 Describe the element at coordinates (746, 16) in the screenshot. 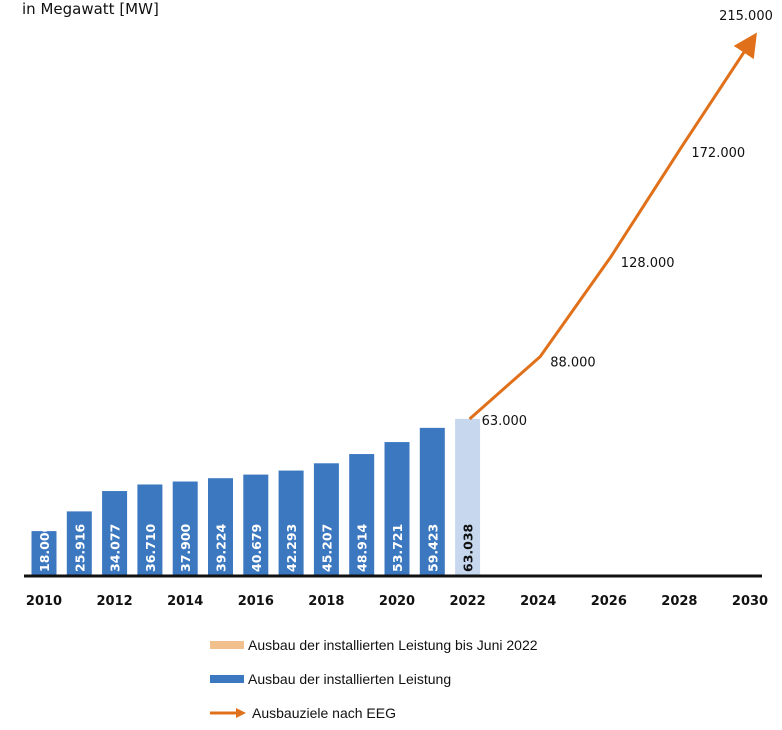

I see `target-label-2030: 215.000` at that location.